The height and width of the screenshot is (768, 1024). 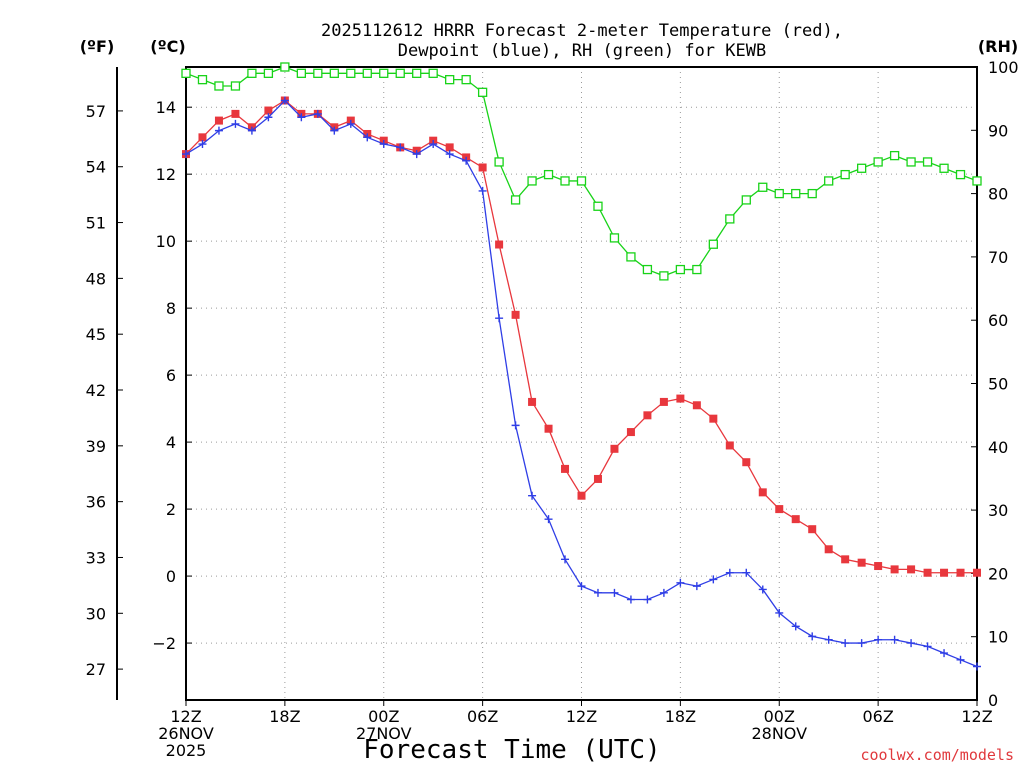 What do you see at coordinates (998, 194) in the screenshot?
I see `rh-tick-label: 80` at bounding box center [998, 194].